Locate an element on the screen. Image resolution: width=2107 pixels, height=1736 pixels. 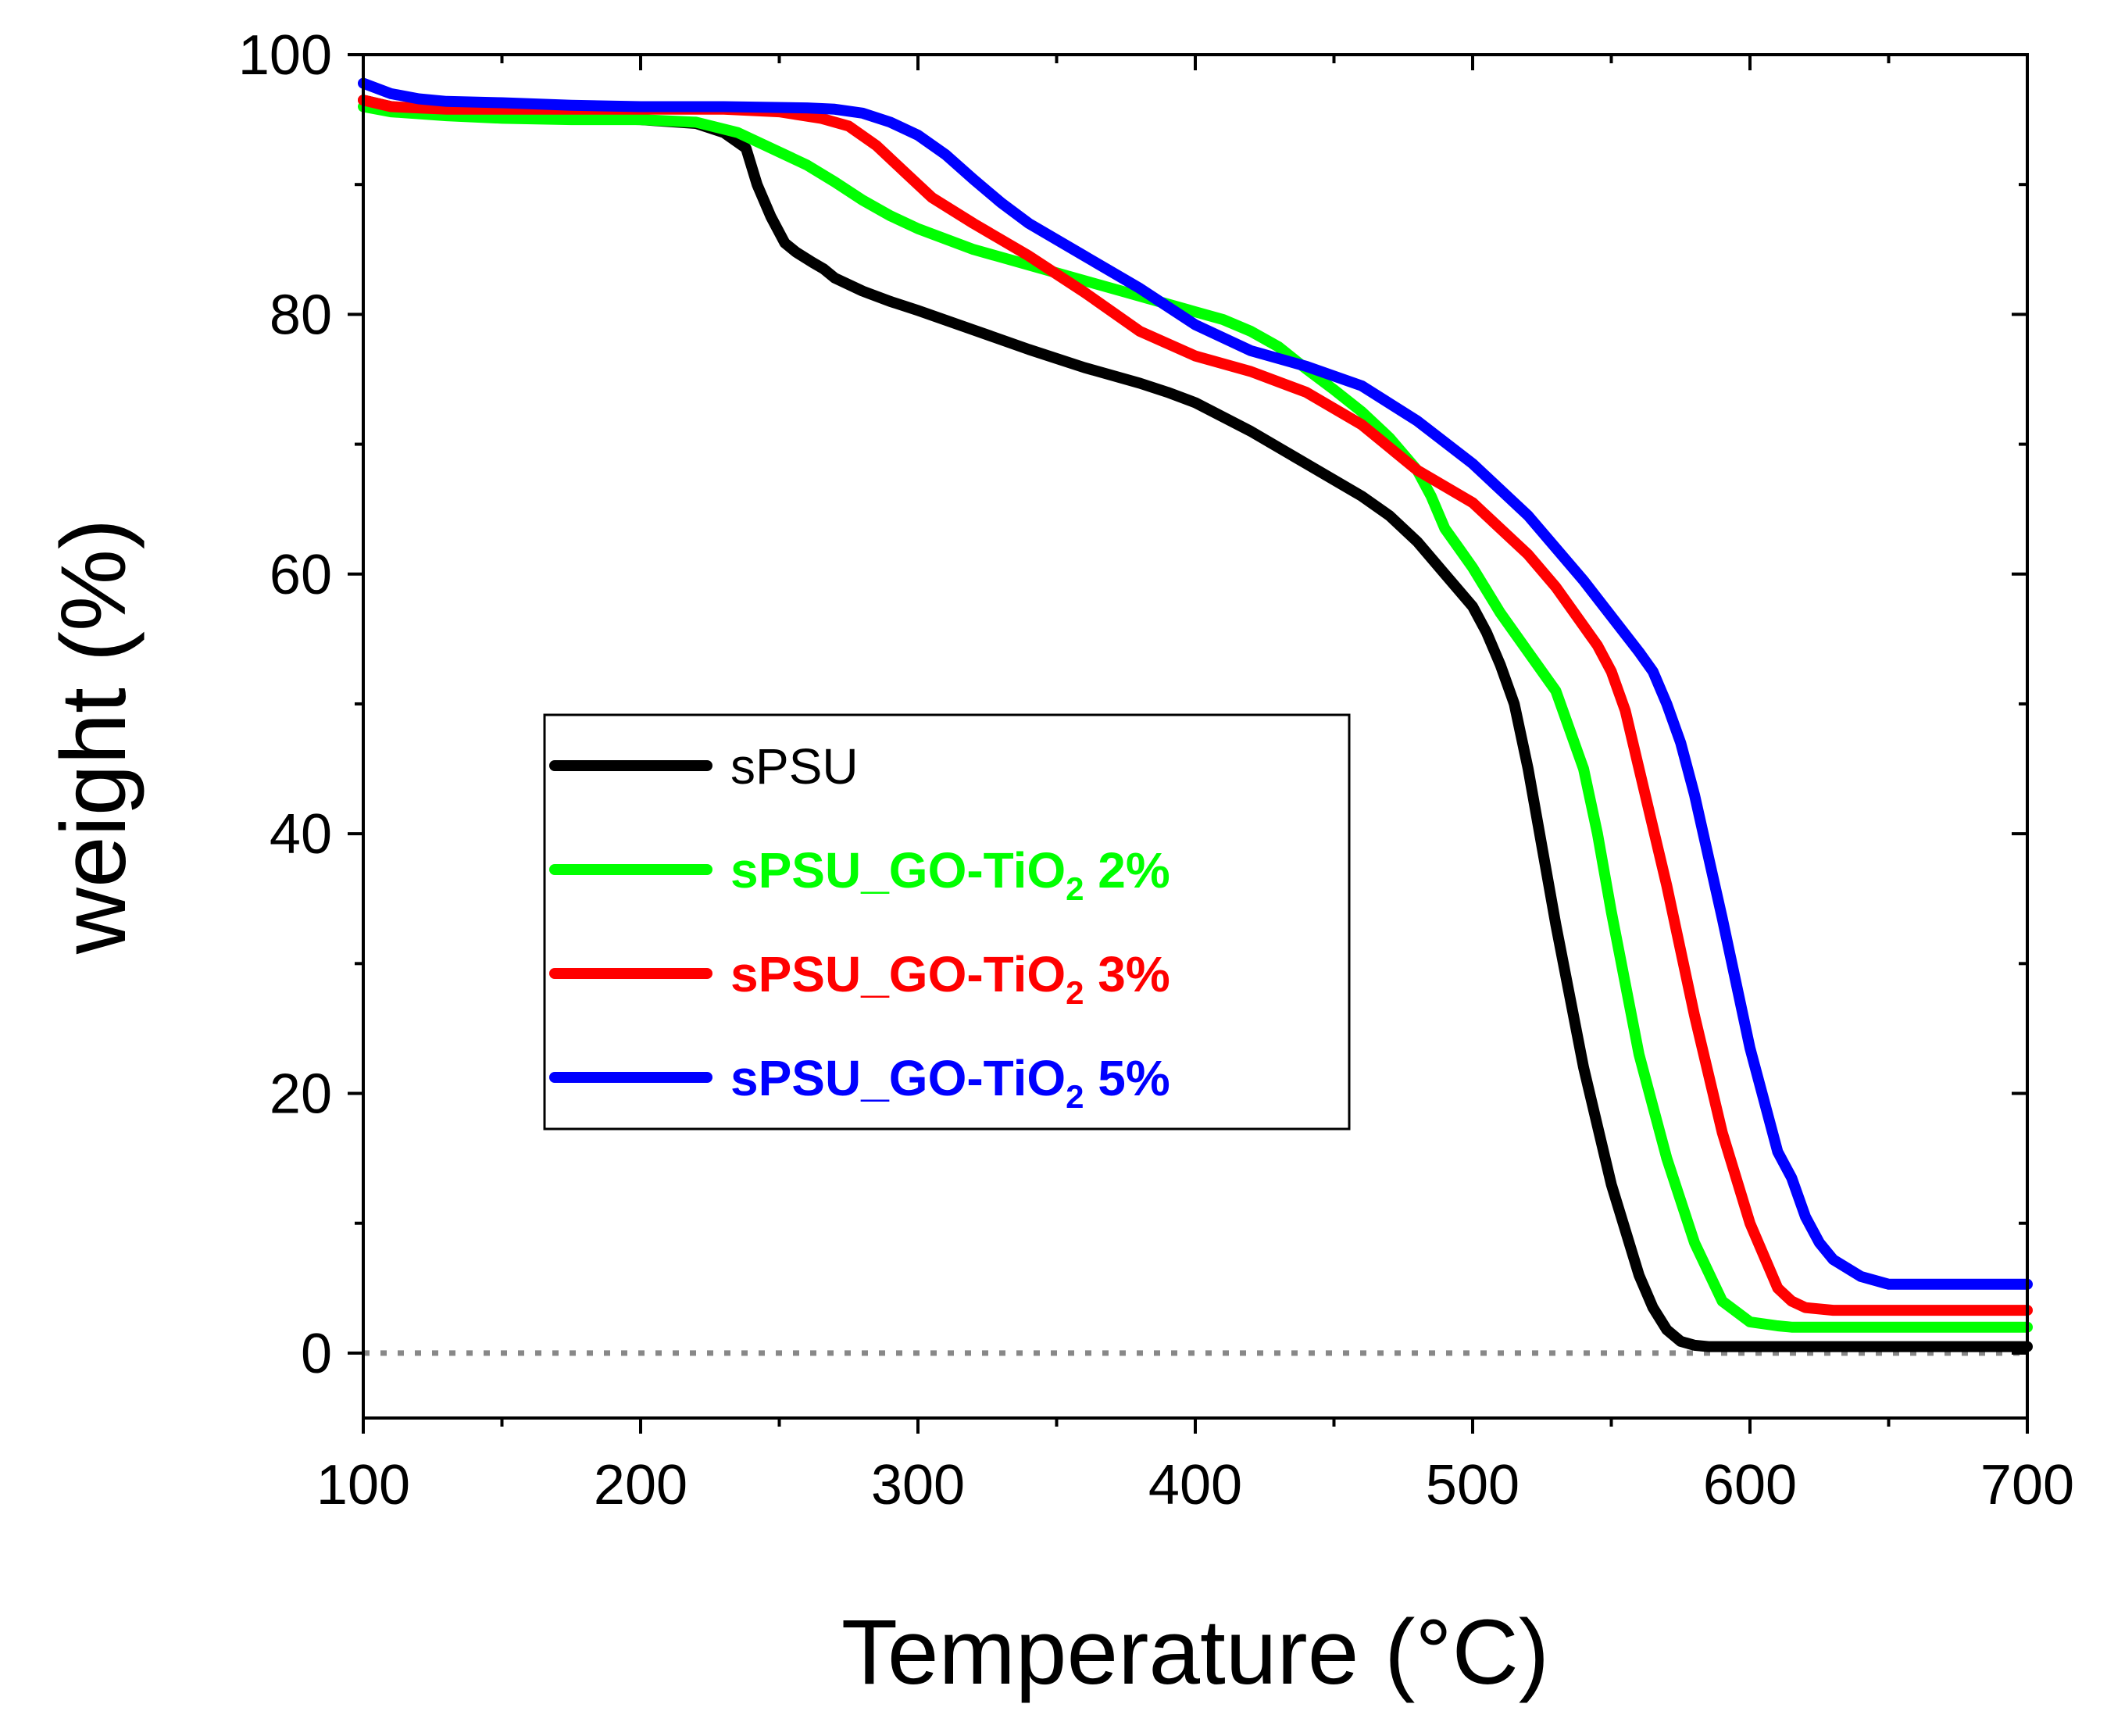
x-tick-label: 400 is located at coordinates (1195, 1485).